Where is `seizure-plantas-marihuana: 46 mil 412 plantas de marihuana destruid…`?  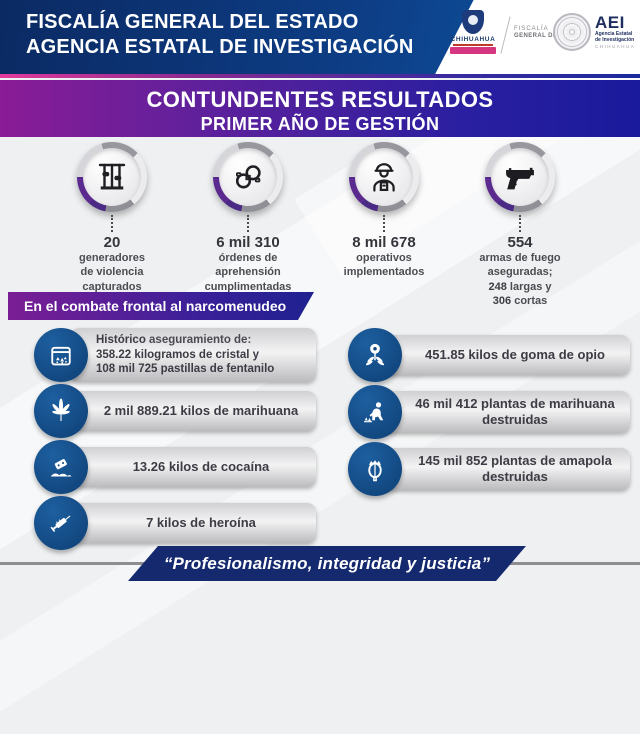
seizure-plantas-marihuana: 46 mil 412 plantas de marihuana destruid… is located at coordinates (489, 412).